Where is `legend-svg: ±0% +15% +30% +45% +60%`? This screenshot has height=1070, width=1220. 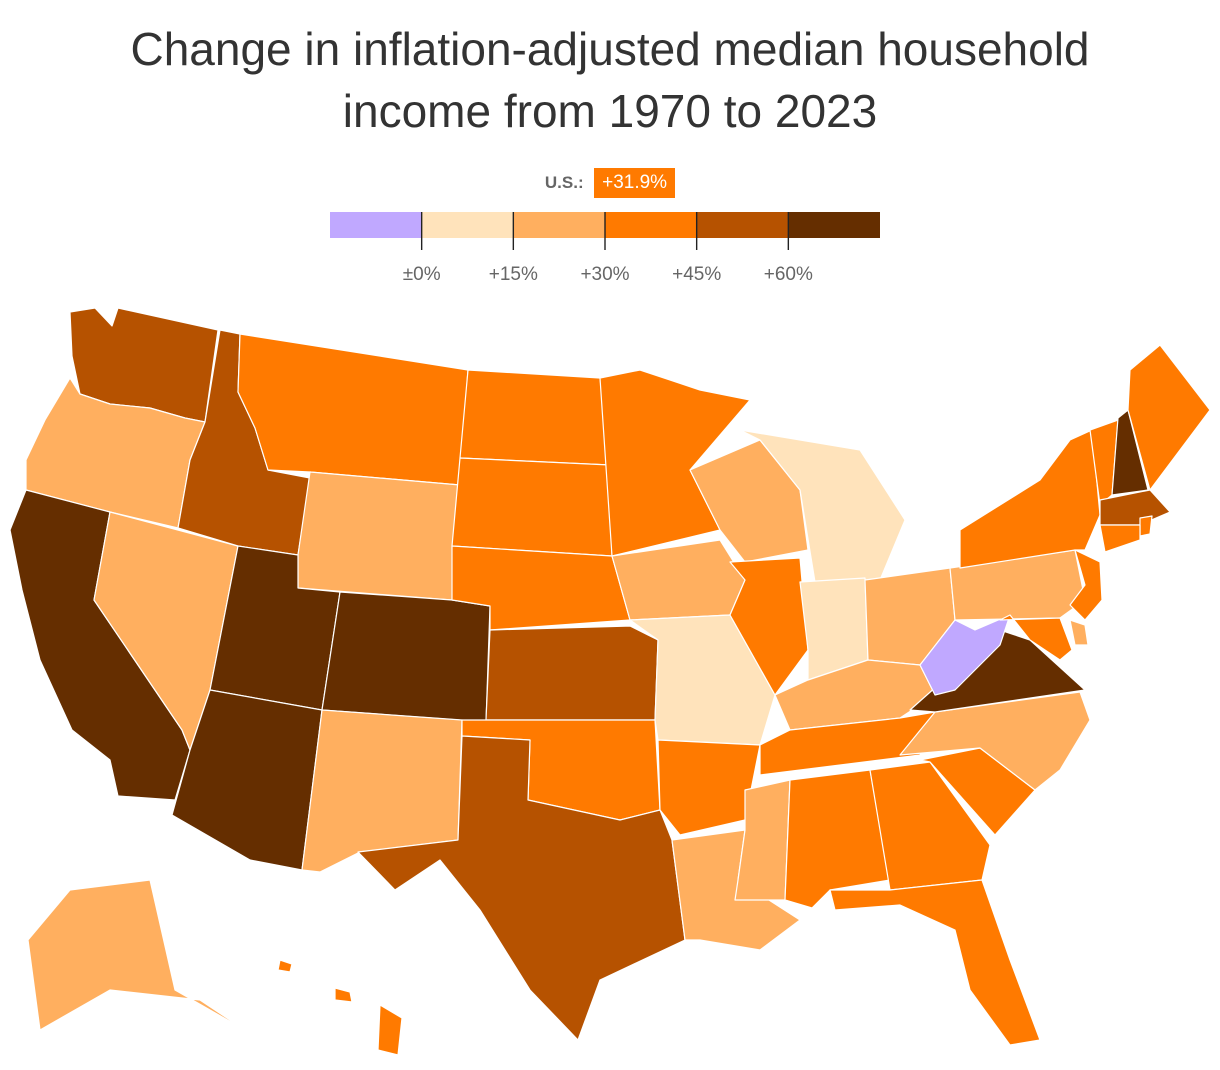
legend-svg: ±0% +15% +30% +45% +60% is located at coordinates (605, 248).